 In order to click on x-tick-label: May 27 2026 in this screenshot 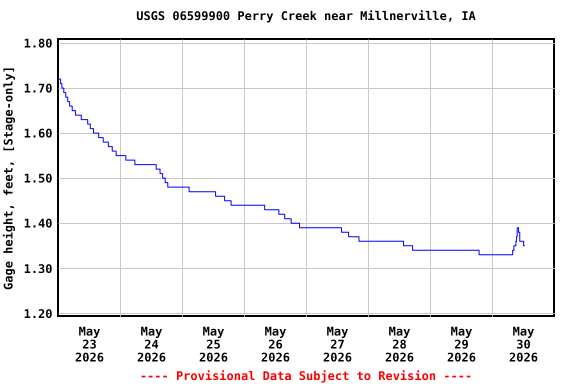, I will do `click(337, 344)`.